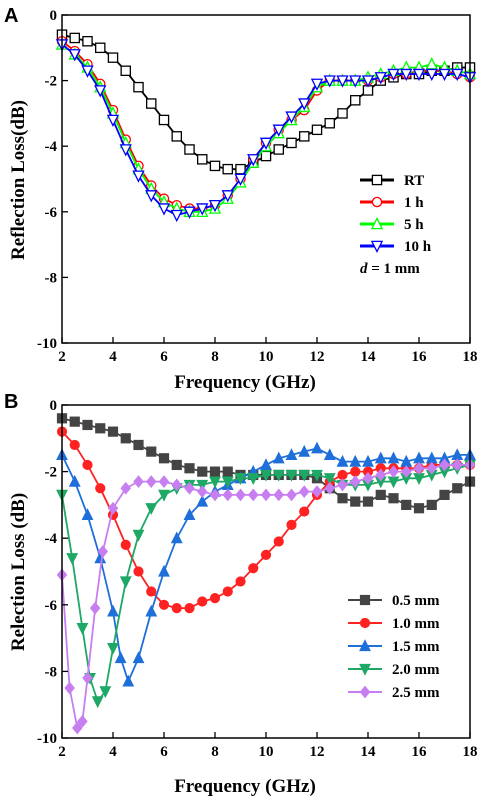 Image resolution: width=484 pixels, height=799 pixels. I want to click on x-tick-label: 16, so click(420, 357).